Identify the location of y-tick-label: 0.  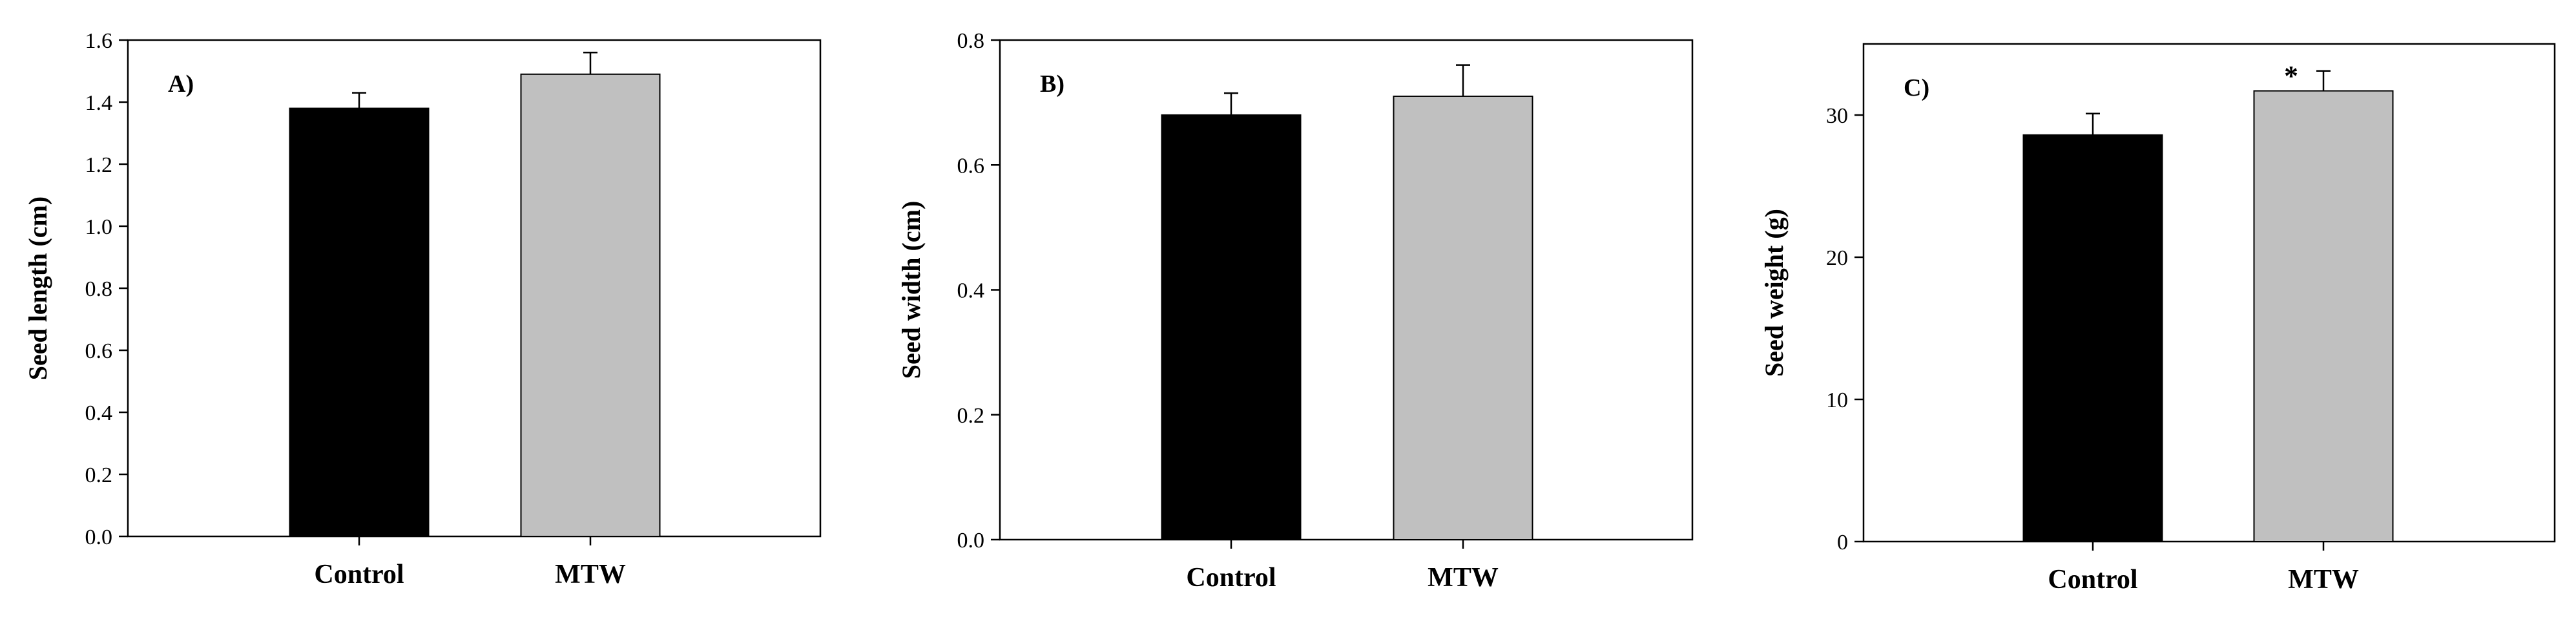
(1842, 542).